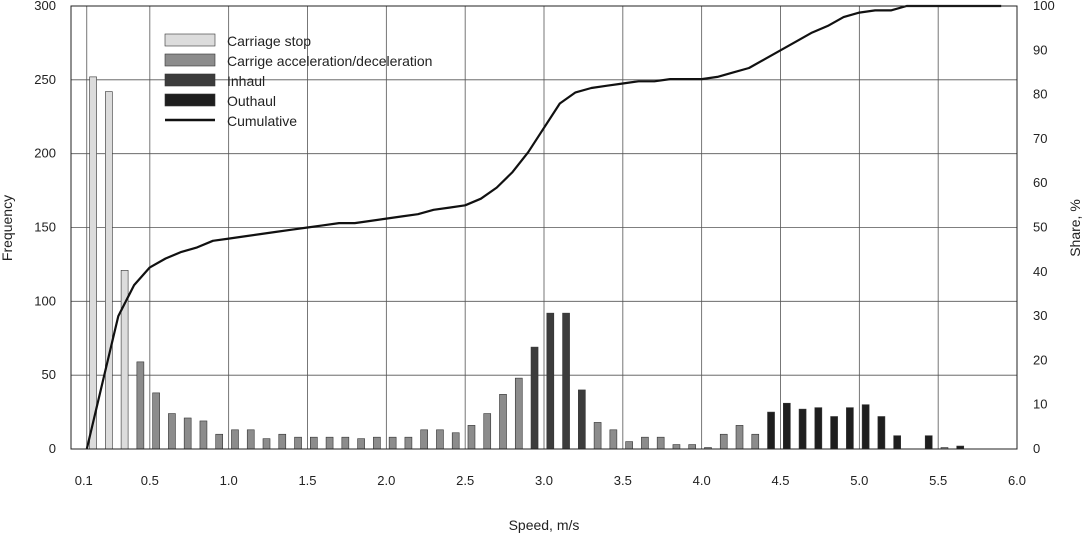 This screenshot has height=536, width=1089. Describe the element at coordinates (150, 480) in the screenshot. I see `x-tick-label: 0.5` at that location.